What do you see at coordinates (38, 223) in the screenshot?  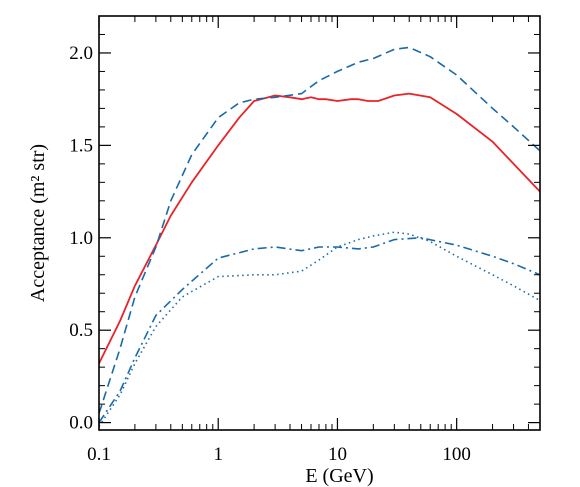 I see `y-axis-label: Acceptance (m² str)` at bounding box center [38, 223].